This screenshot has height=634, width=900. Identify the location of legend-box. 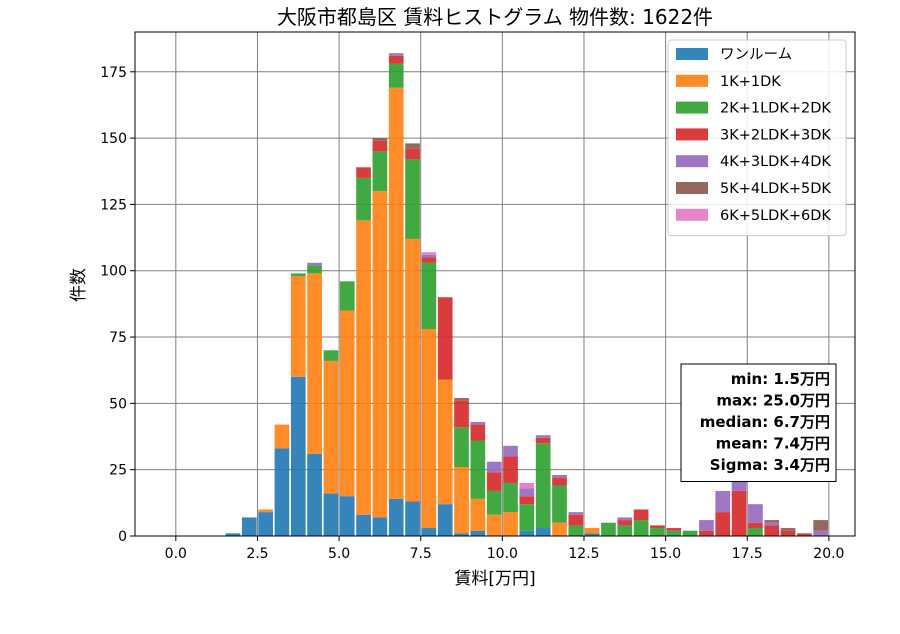
(757, 138).